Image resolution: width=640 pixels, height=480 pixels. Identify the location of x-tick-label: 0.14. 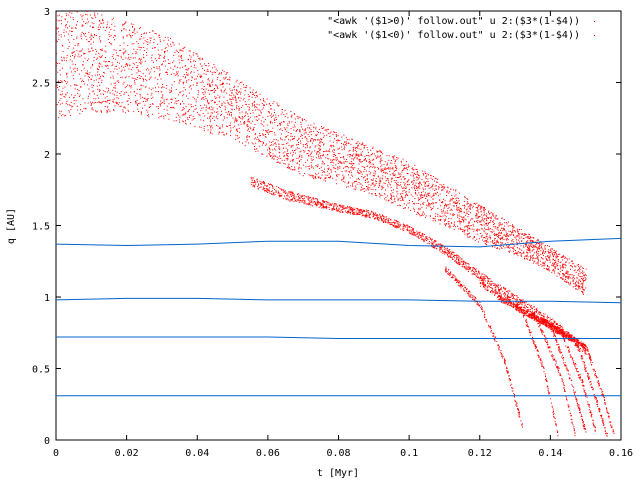
(550, 453).